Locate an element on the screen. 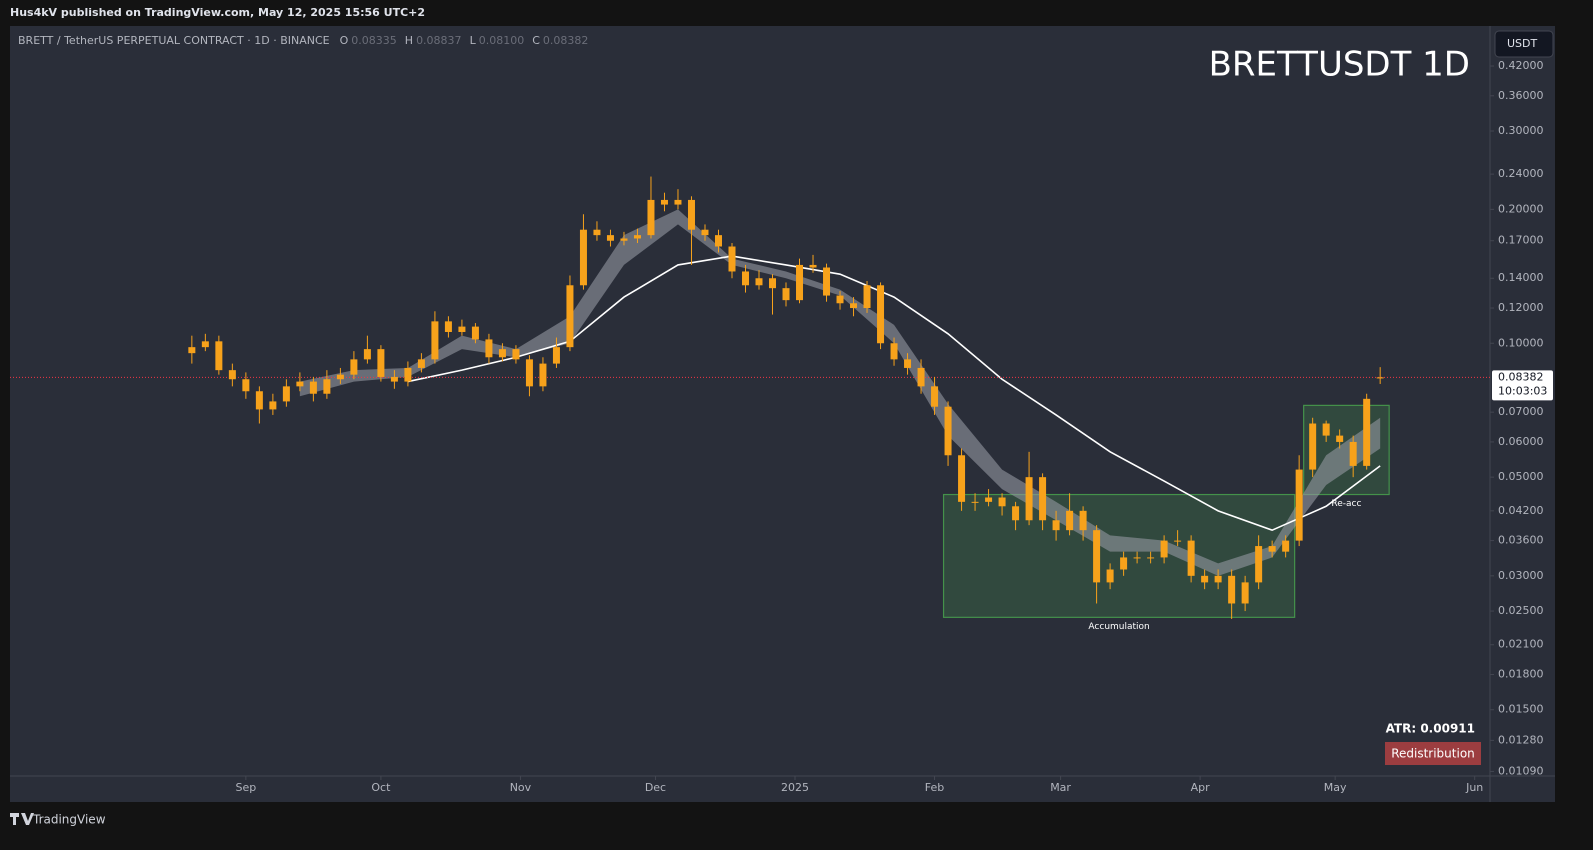 The width and height of the screenshot is (1593, 850). y-tick-label: 0.05000 is located at coordinates (1521, 476).